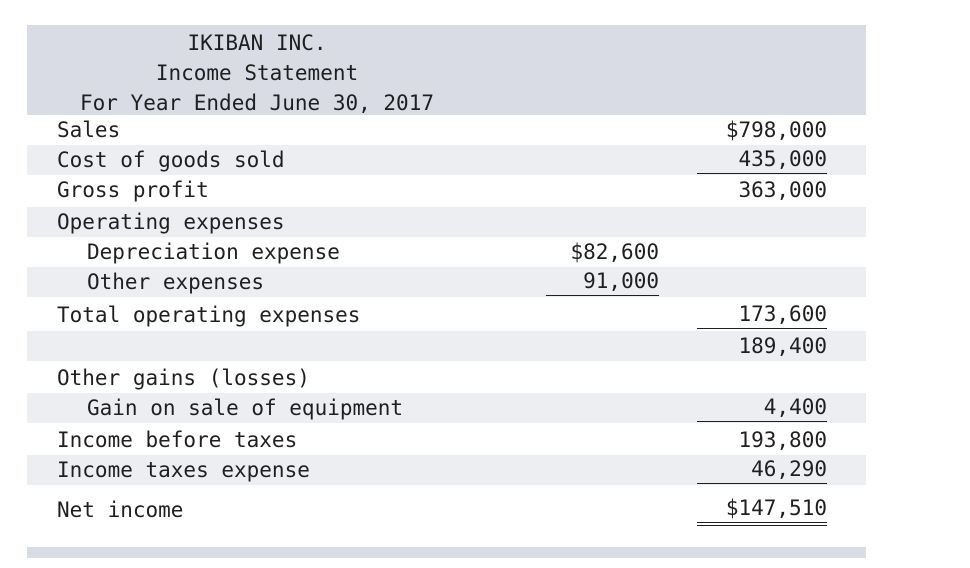 This screenshot has width=970, height=568. I want to click on row-amount: $147,510, so click(762, 510).